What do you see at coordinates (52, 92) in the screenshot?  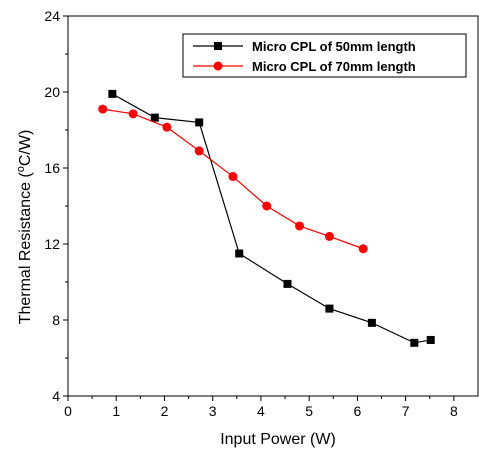 I see `y-tick-label: 20` at bounding box center [52, 92].